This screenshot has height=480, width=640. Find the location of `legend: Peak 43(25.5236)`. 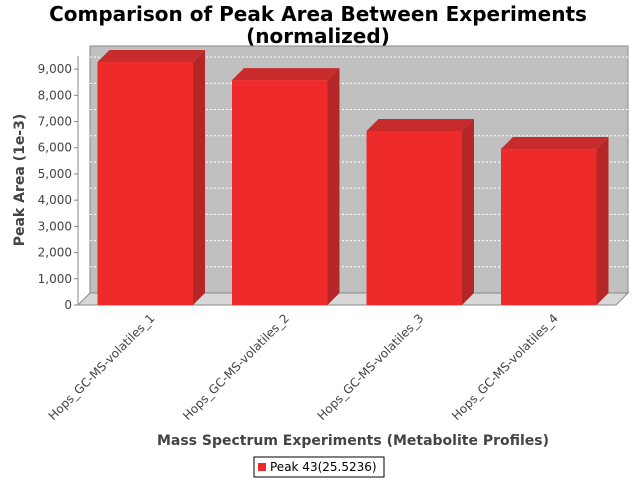

legend: Peak 43(25.5236) is located at coordinates (319, 467).